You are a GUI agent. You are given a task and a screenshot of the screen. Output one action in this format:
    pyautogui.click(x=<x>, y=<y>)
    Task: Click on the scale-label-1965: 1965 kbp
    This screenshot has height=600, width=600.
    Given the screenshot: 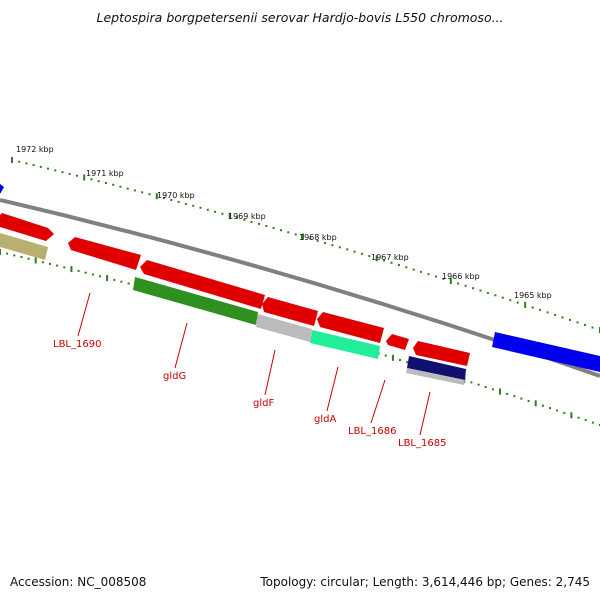 What is the action you would take?
    pyautogui.click(x=533, y=295)
    